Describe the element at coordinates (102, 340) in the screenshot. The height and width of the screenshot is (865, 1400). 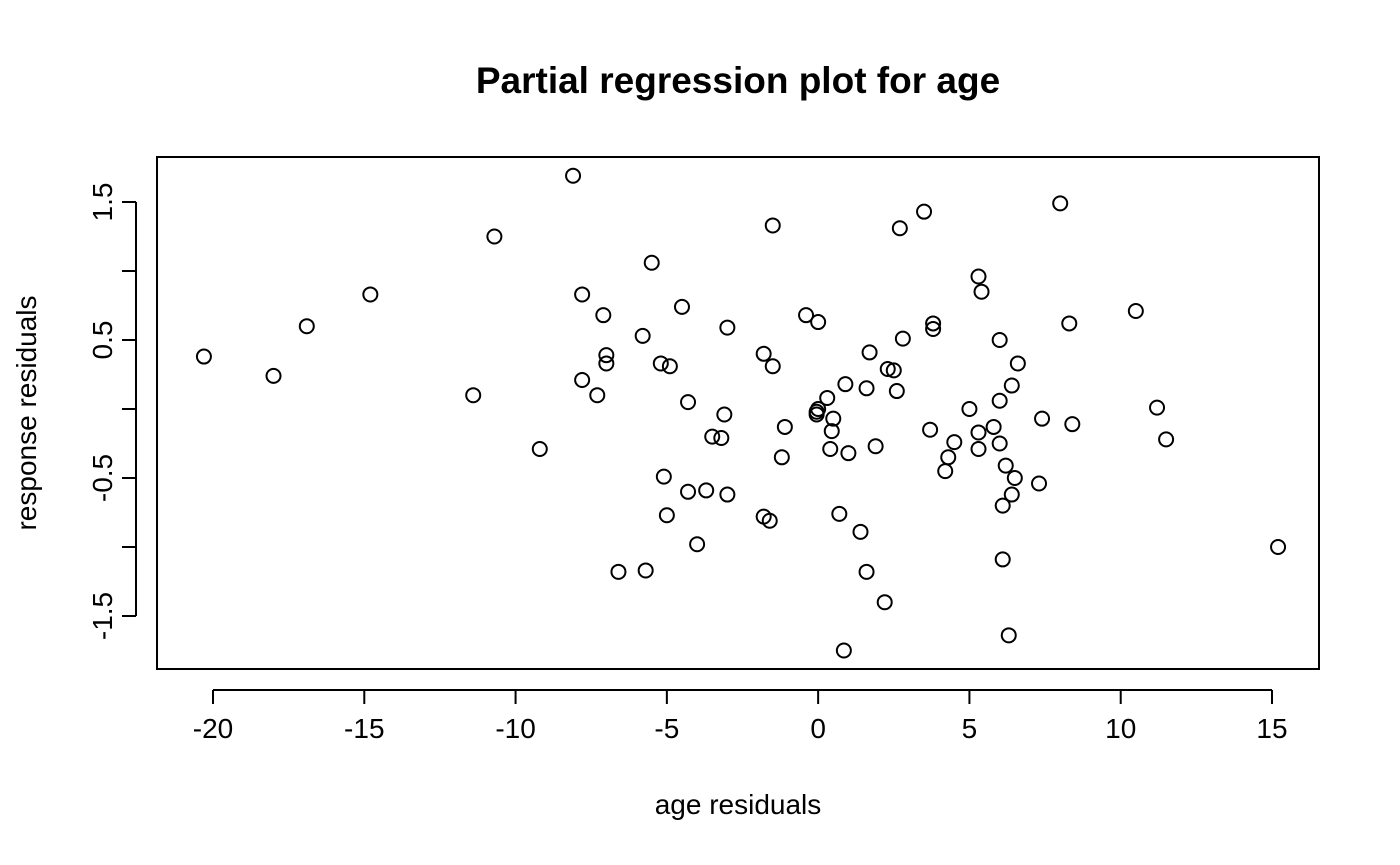
I see `y-tick-label: 0.5` at that location.